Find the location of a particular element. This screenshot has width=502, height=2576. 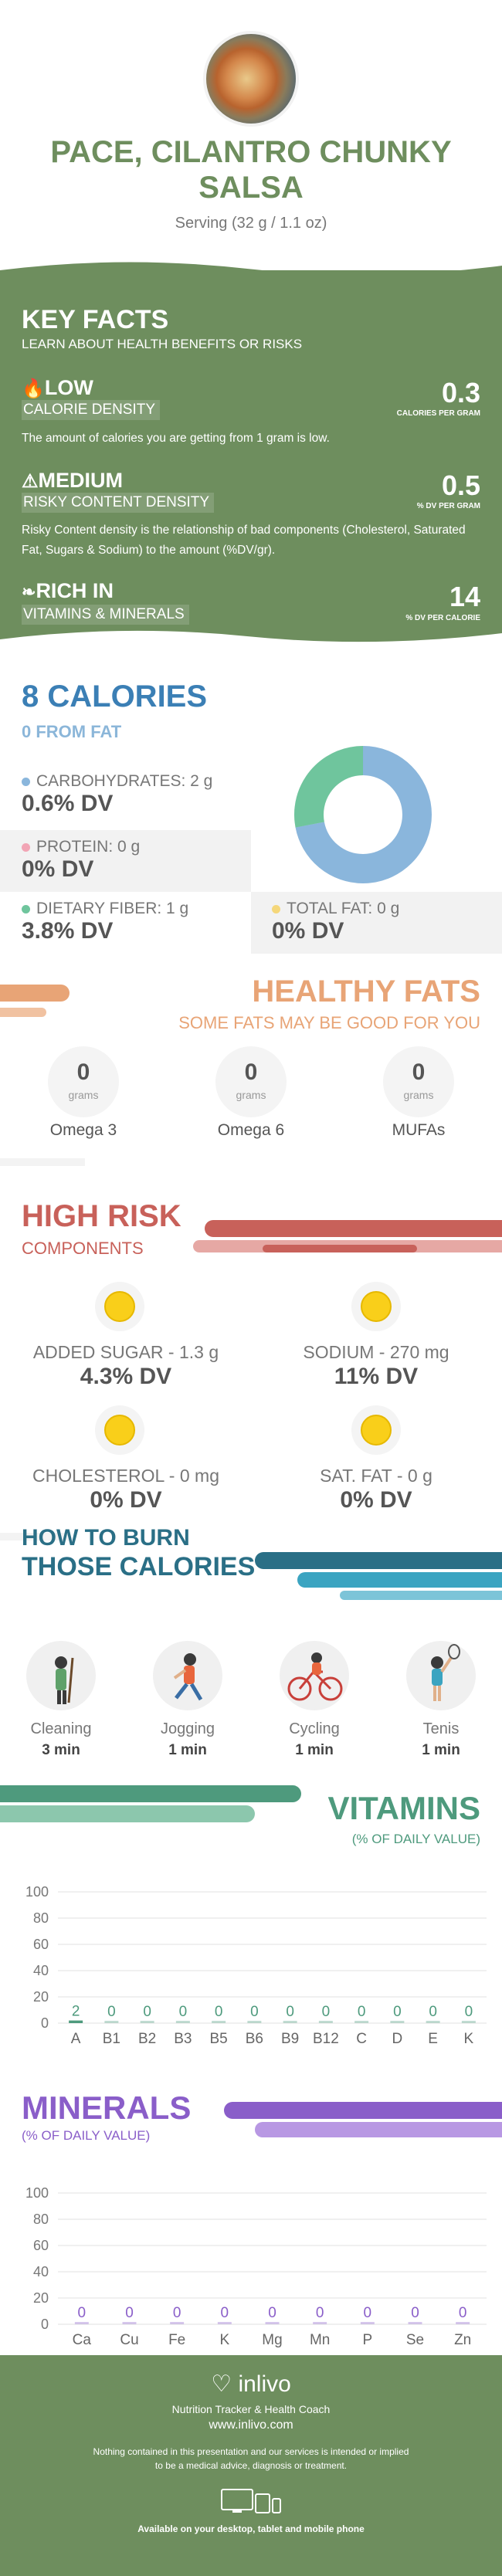

vitamins-category-label: C is located at coordinates (361, 2038).